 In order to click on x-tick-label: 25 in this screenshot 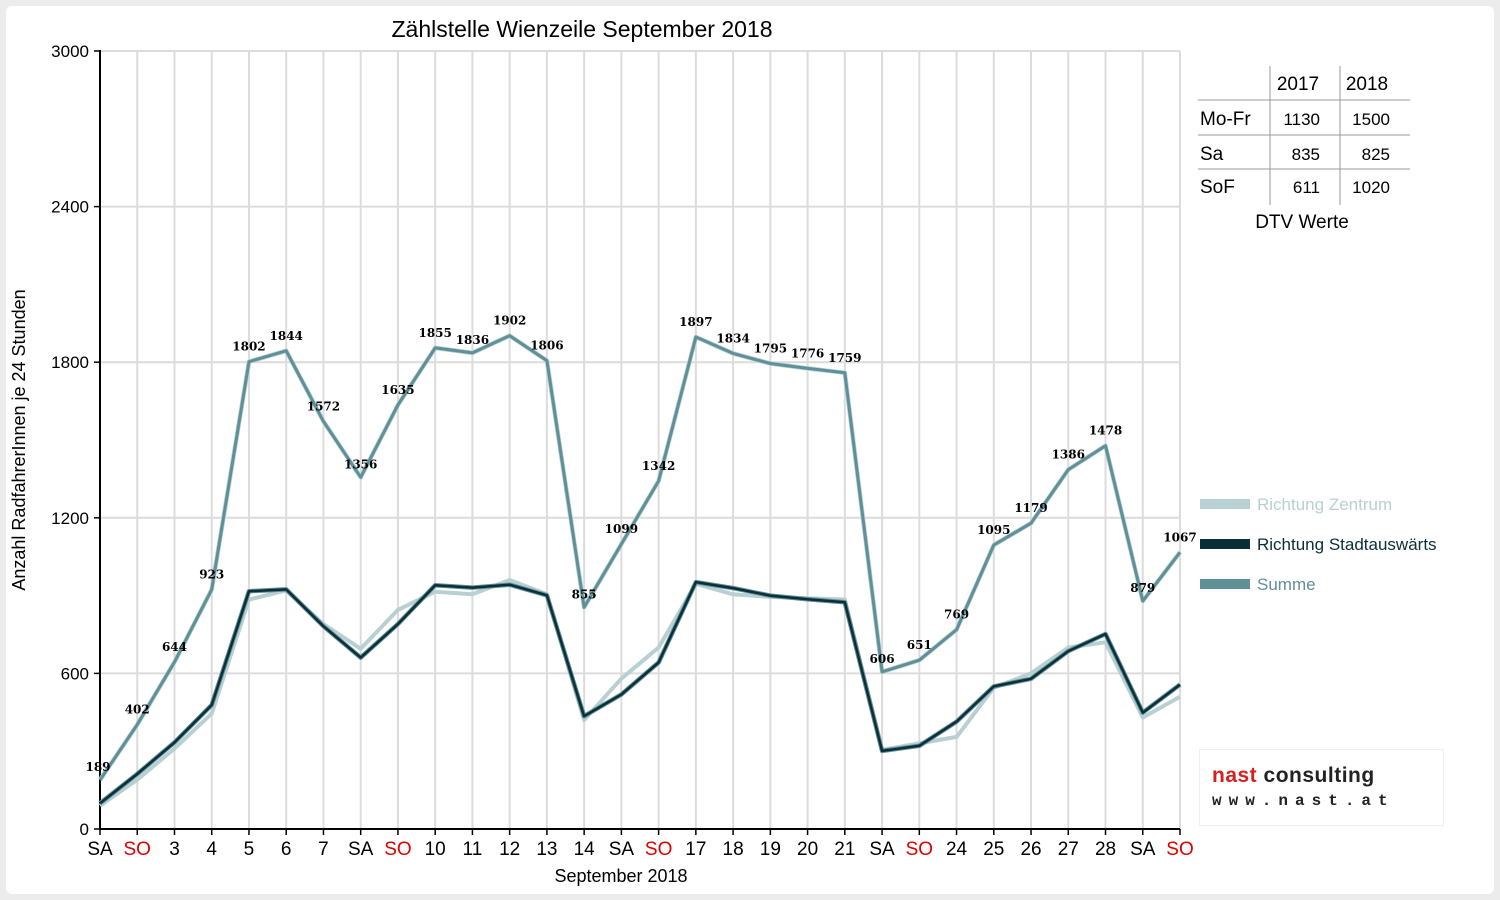, I will do `click(993, 849)`.